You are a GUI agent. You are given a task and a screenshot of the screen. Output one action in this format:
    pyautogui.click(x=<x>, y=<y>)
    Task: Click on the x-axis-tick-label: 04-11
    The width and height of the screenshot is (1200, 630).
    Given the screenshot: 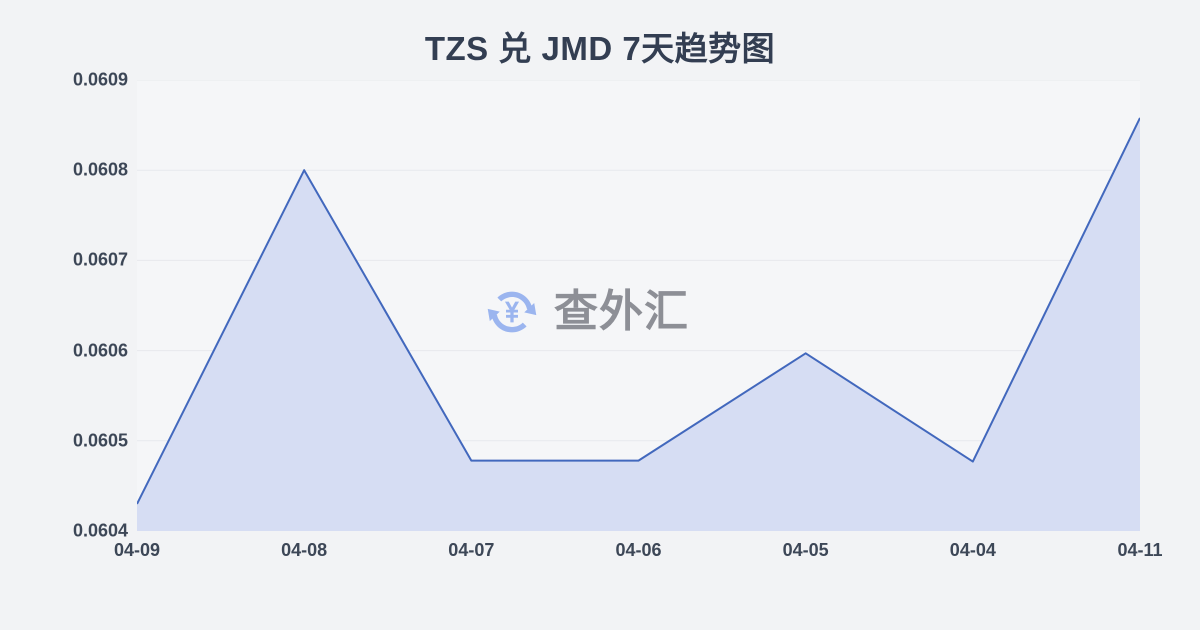 What is the action you would take?
    pyautogui.click(x=1140, y=550)
    